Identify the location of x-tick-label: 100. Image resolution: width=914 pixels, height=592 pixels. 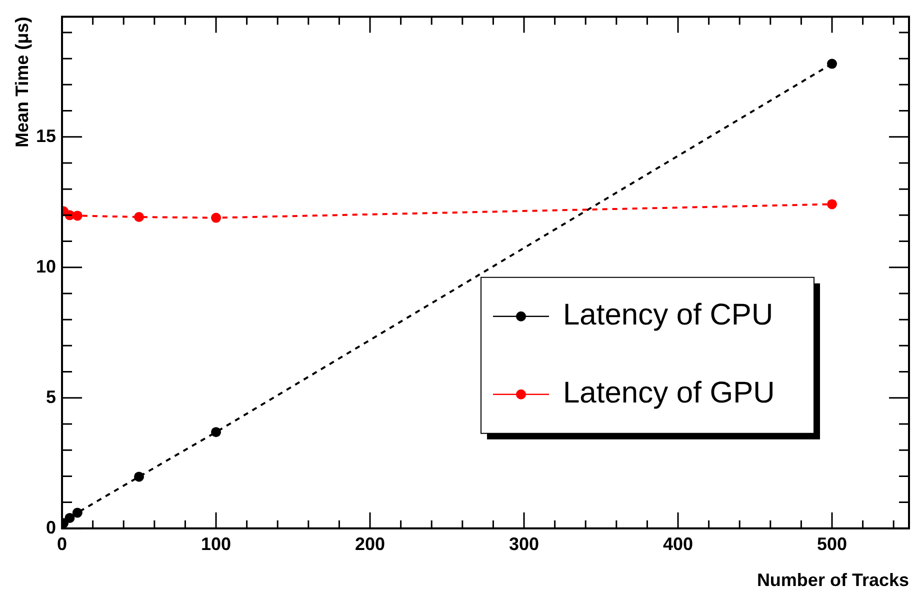
(216, 544).